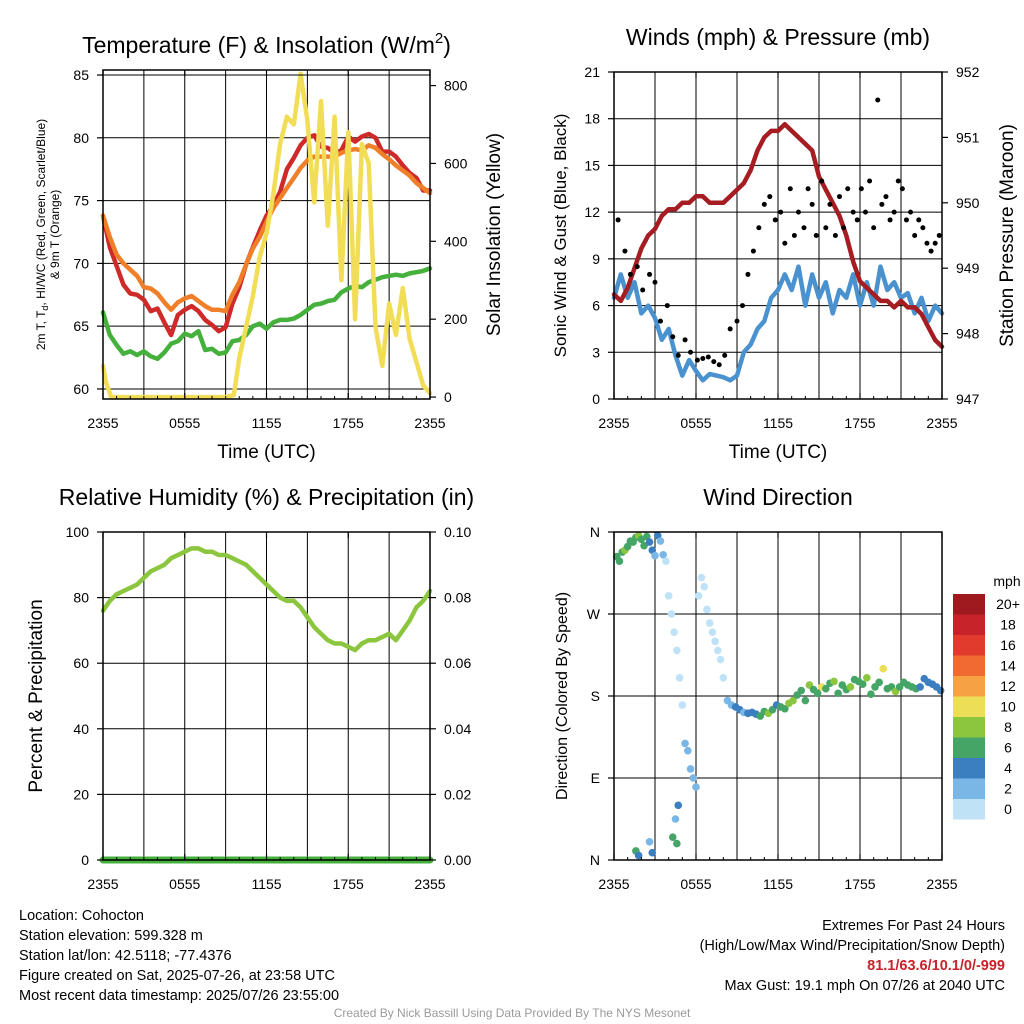 The width and height of the screenshot is (1024, 1024). Describe the element at coordinates (81, 75) in the screenshot. I see `y-tick-label: 85` at that location.